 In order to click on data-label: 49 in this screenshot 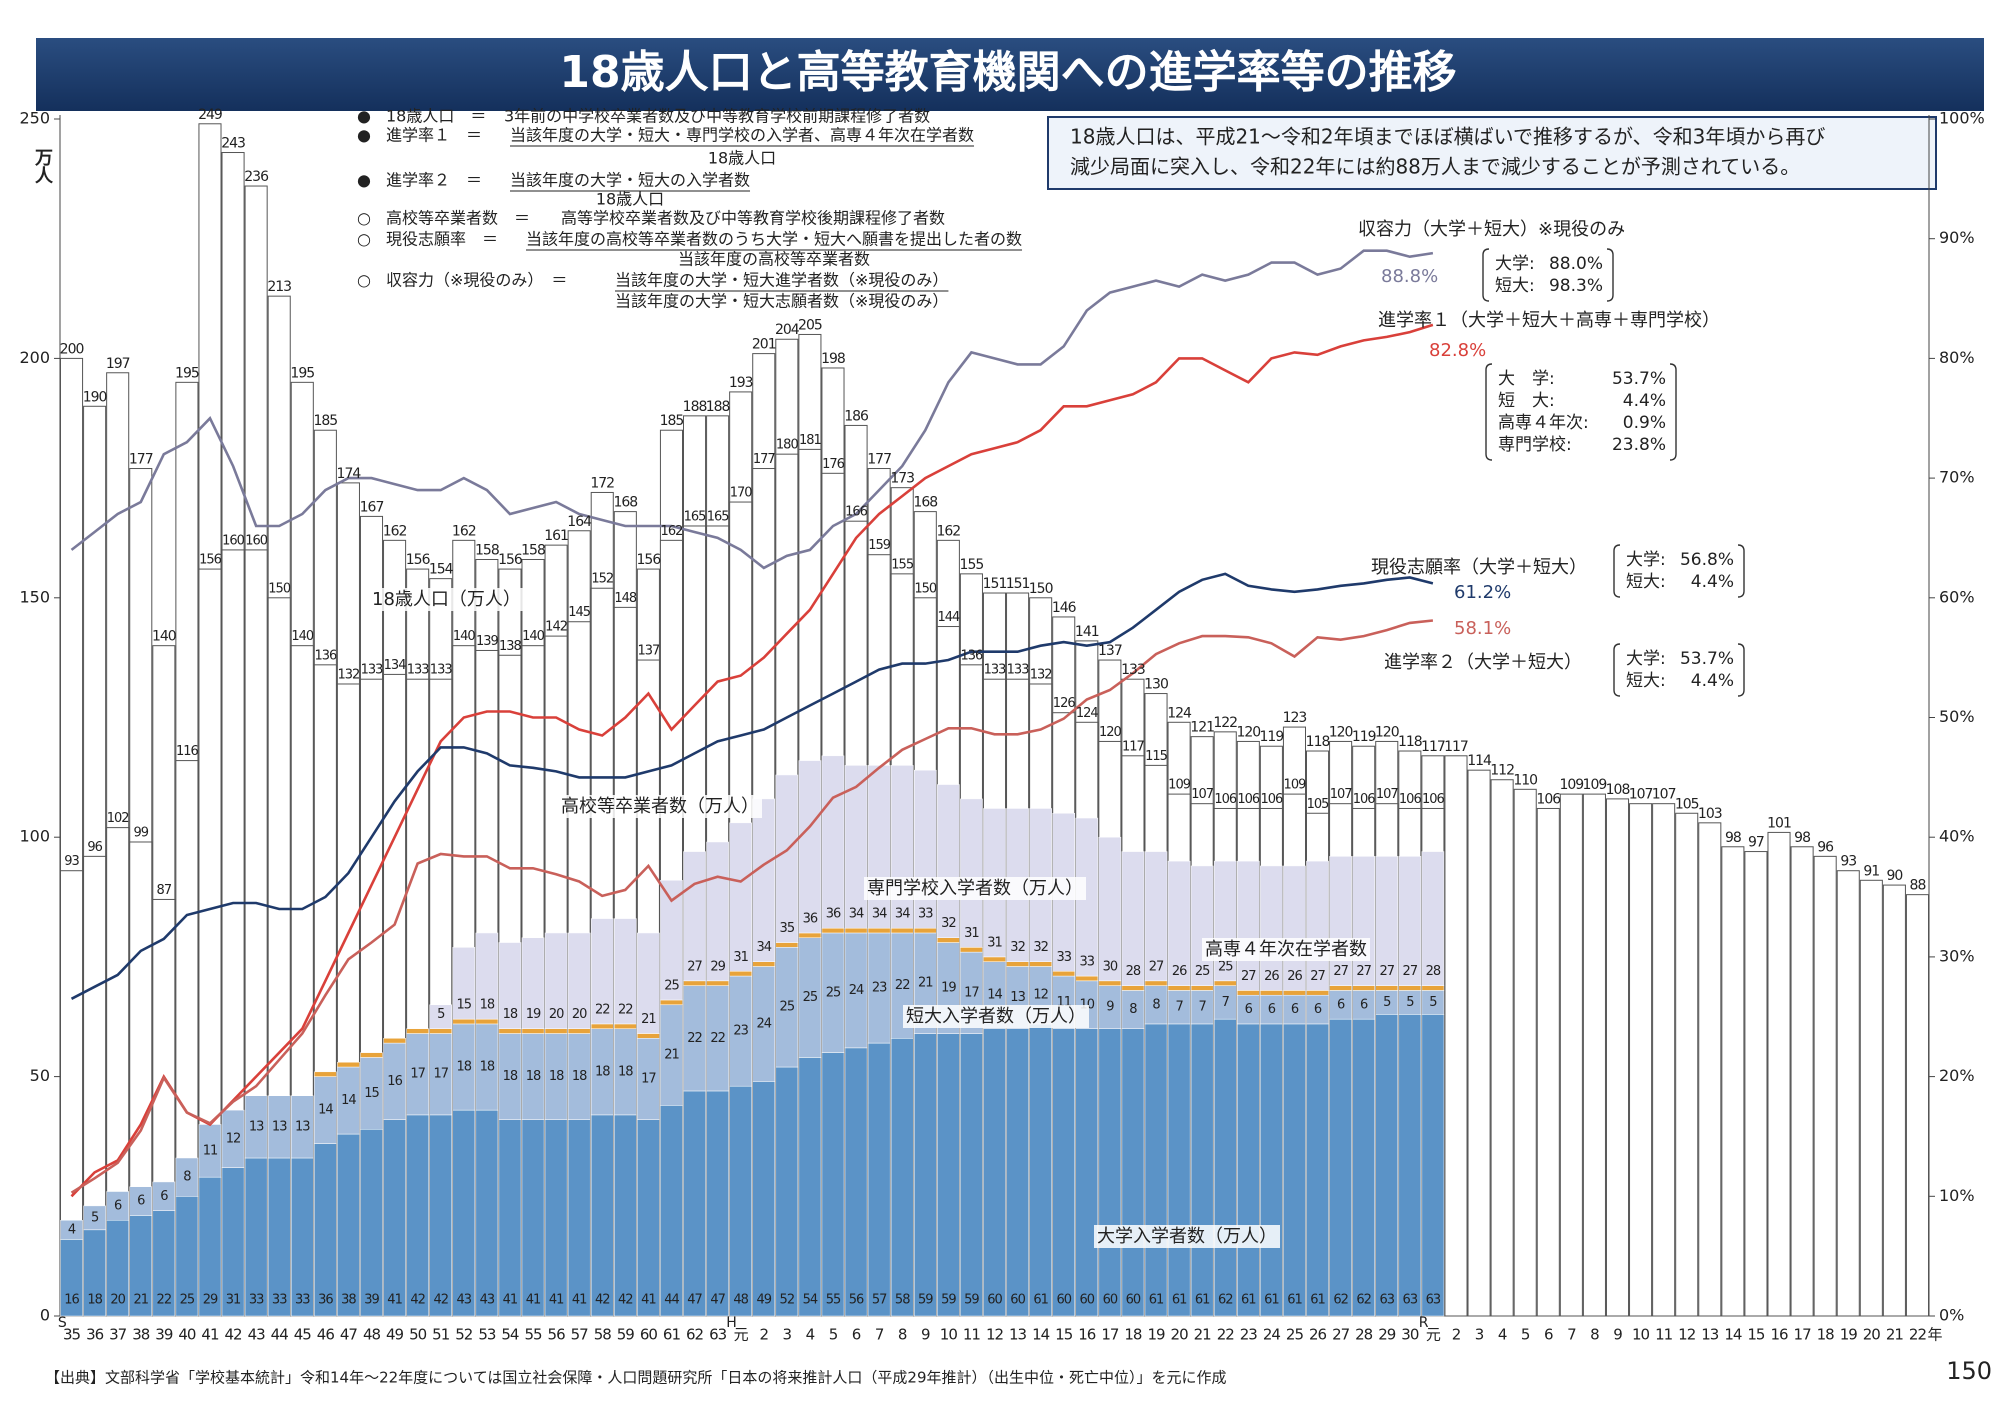, I will do `click(763, 1300)`.